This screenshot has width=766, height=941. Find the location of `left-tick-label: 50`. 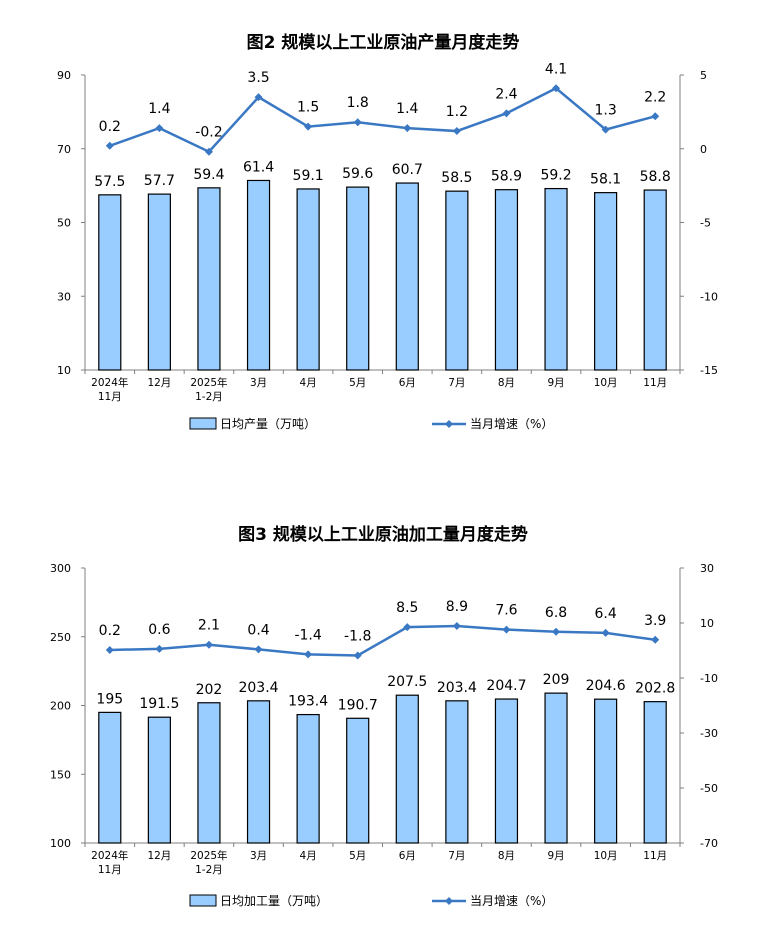

left-tick-label: 50 is located at coordinates (64, 223).